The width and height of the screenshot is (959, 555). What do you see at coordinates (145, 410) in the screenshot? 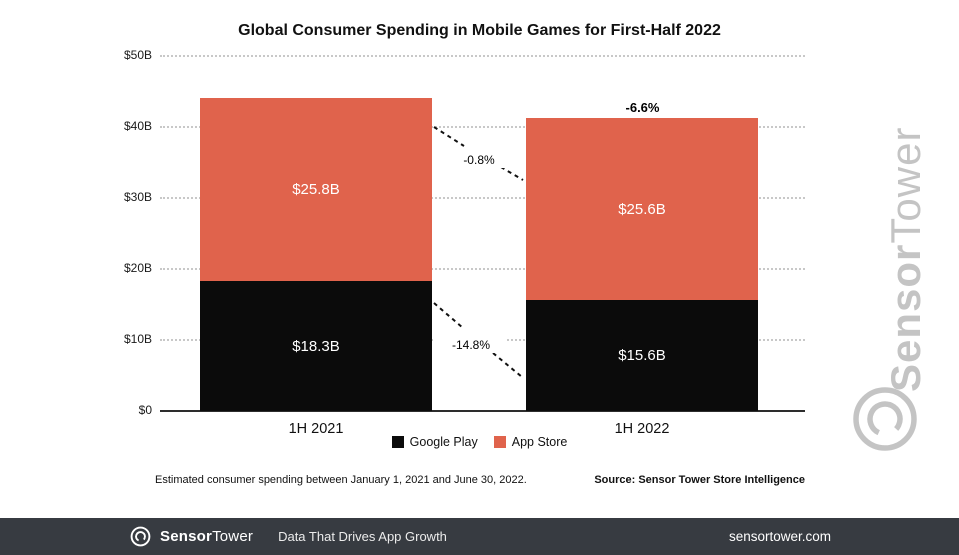
I see `y-tick-label: $0` at bounding box center [145, 410].